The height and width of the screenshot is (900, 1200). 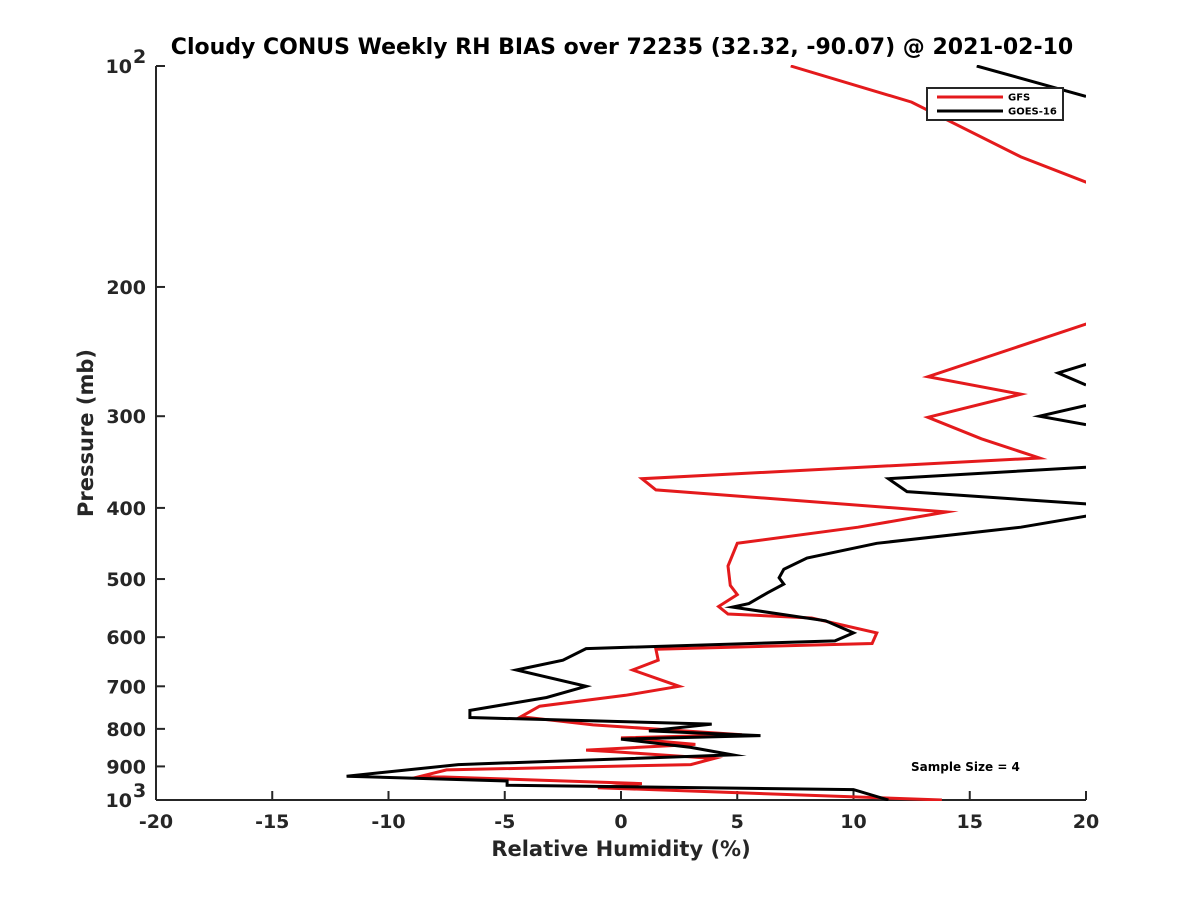 I want to click on y-tick-label: 700, so click(x=126, y=687).